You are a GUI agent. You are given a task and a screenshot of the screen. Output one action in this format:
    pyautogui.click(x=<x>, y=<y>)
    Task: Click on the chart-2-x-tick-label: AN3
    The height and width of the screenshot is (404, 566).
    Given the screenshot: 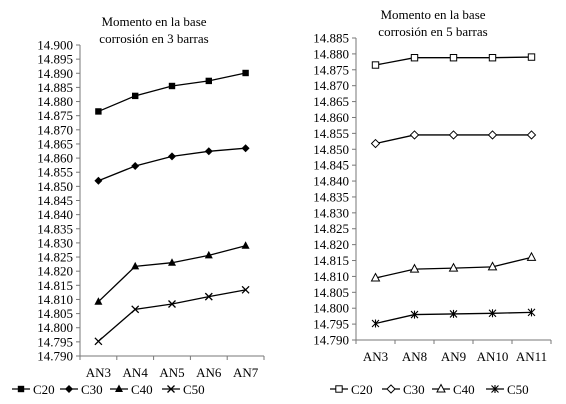 What is the action you would take?
    pyautogui.click(x=375, y=356)
    